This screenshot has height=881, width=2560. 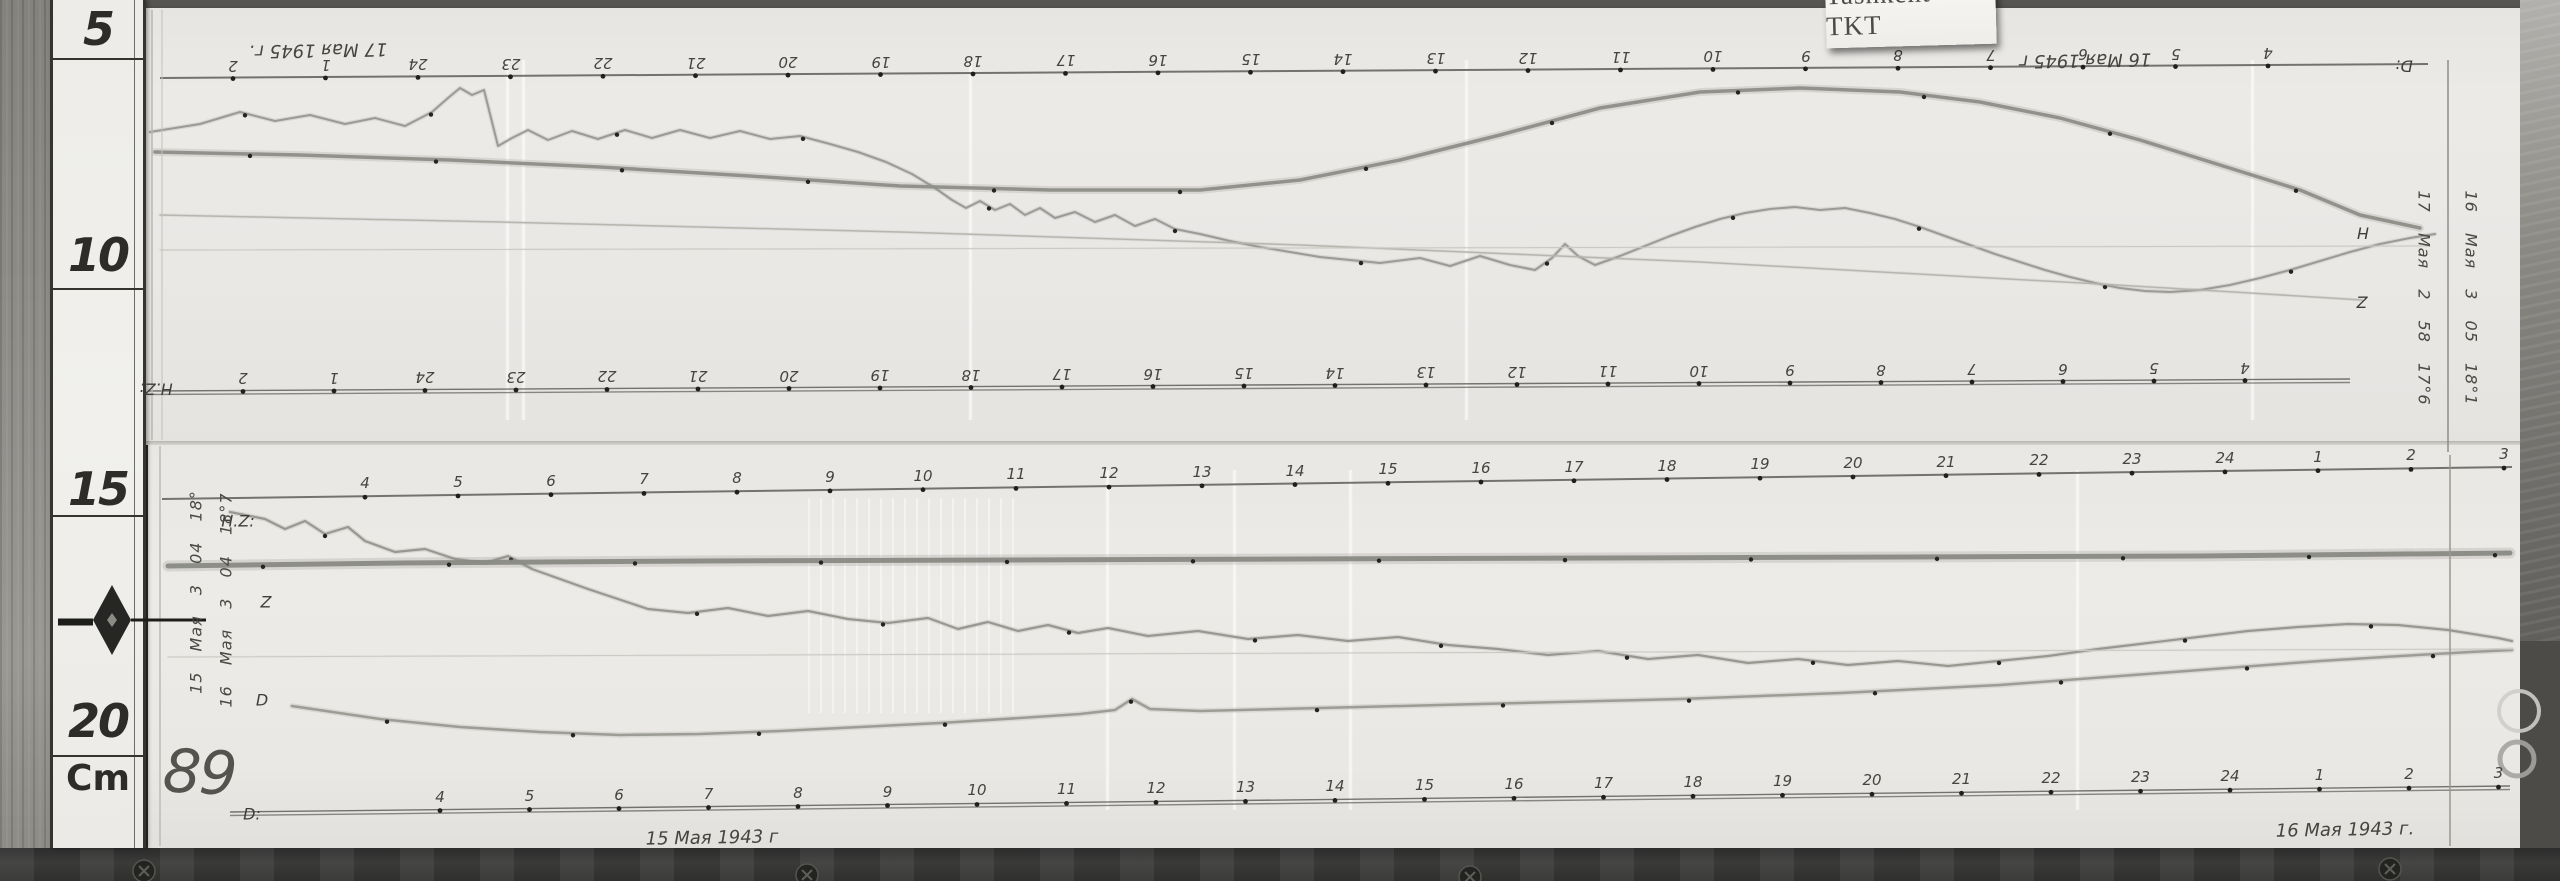 I want to click on cm-ruler: 5 10 15 20 Cm, so click(x=98, y=424).